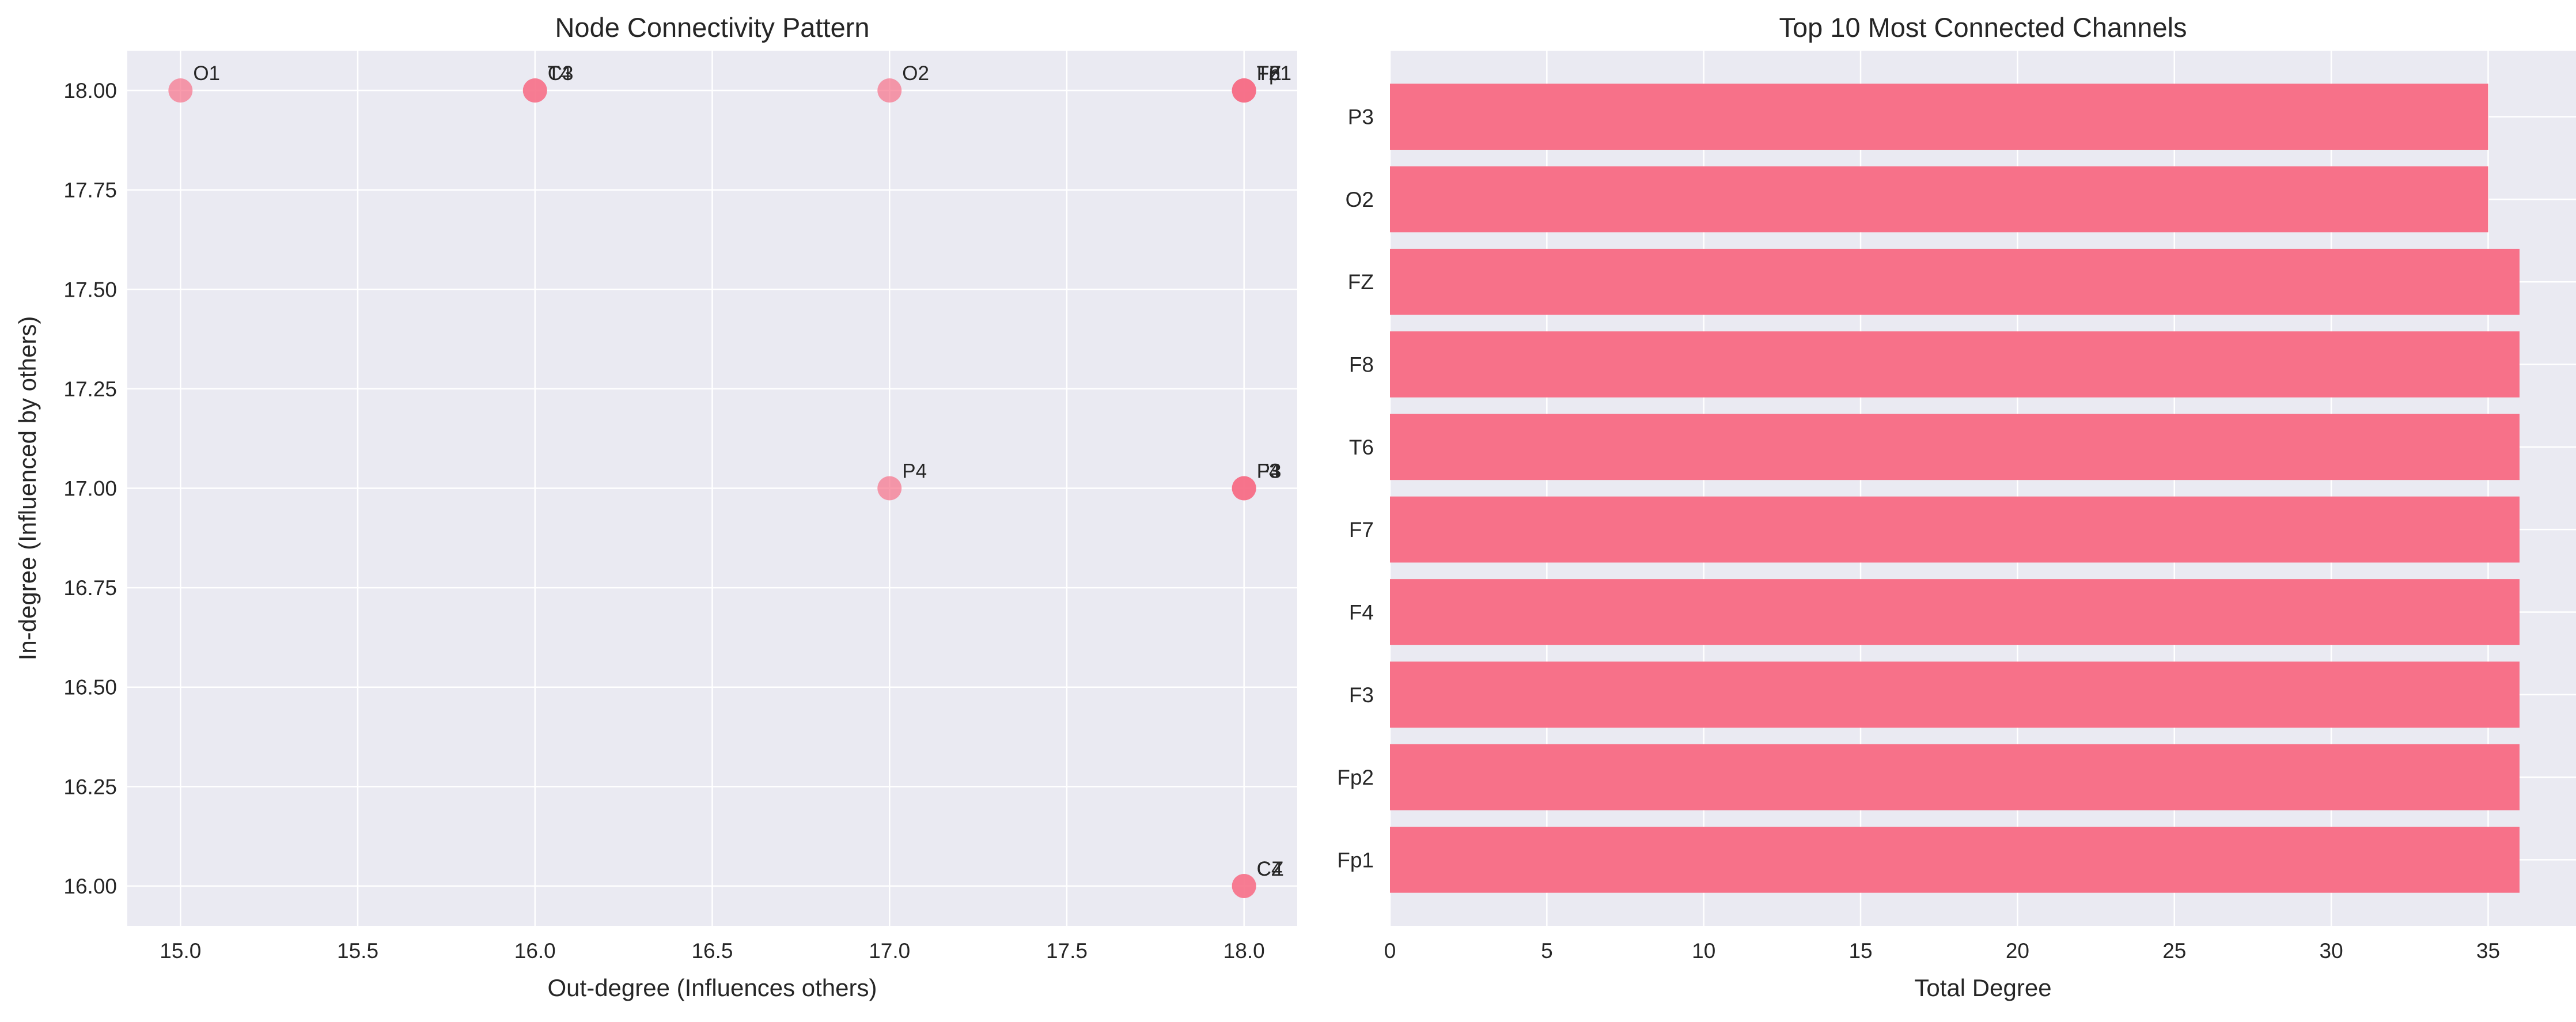  I want to click on scatter-title: Node Connectivity Pattern, so click(712, 27).